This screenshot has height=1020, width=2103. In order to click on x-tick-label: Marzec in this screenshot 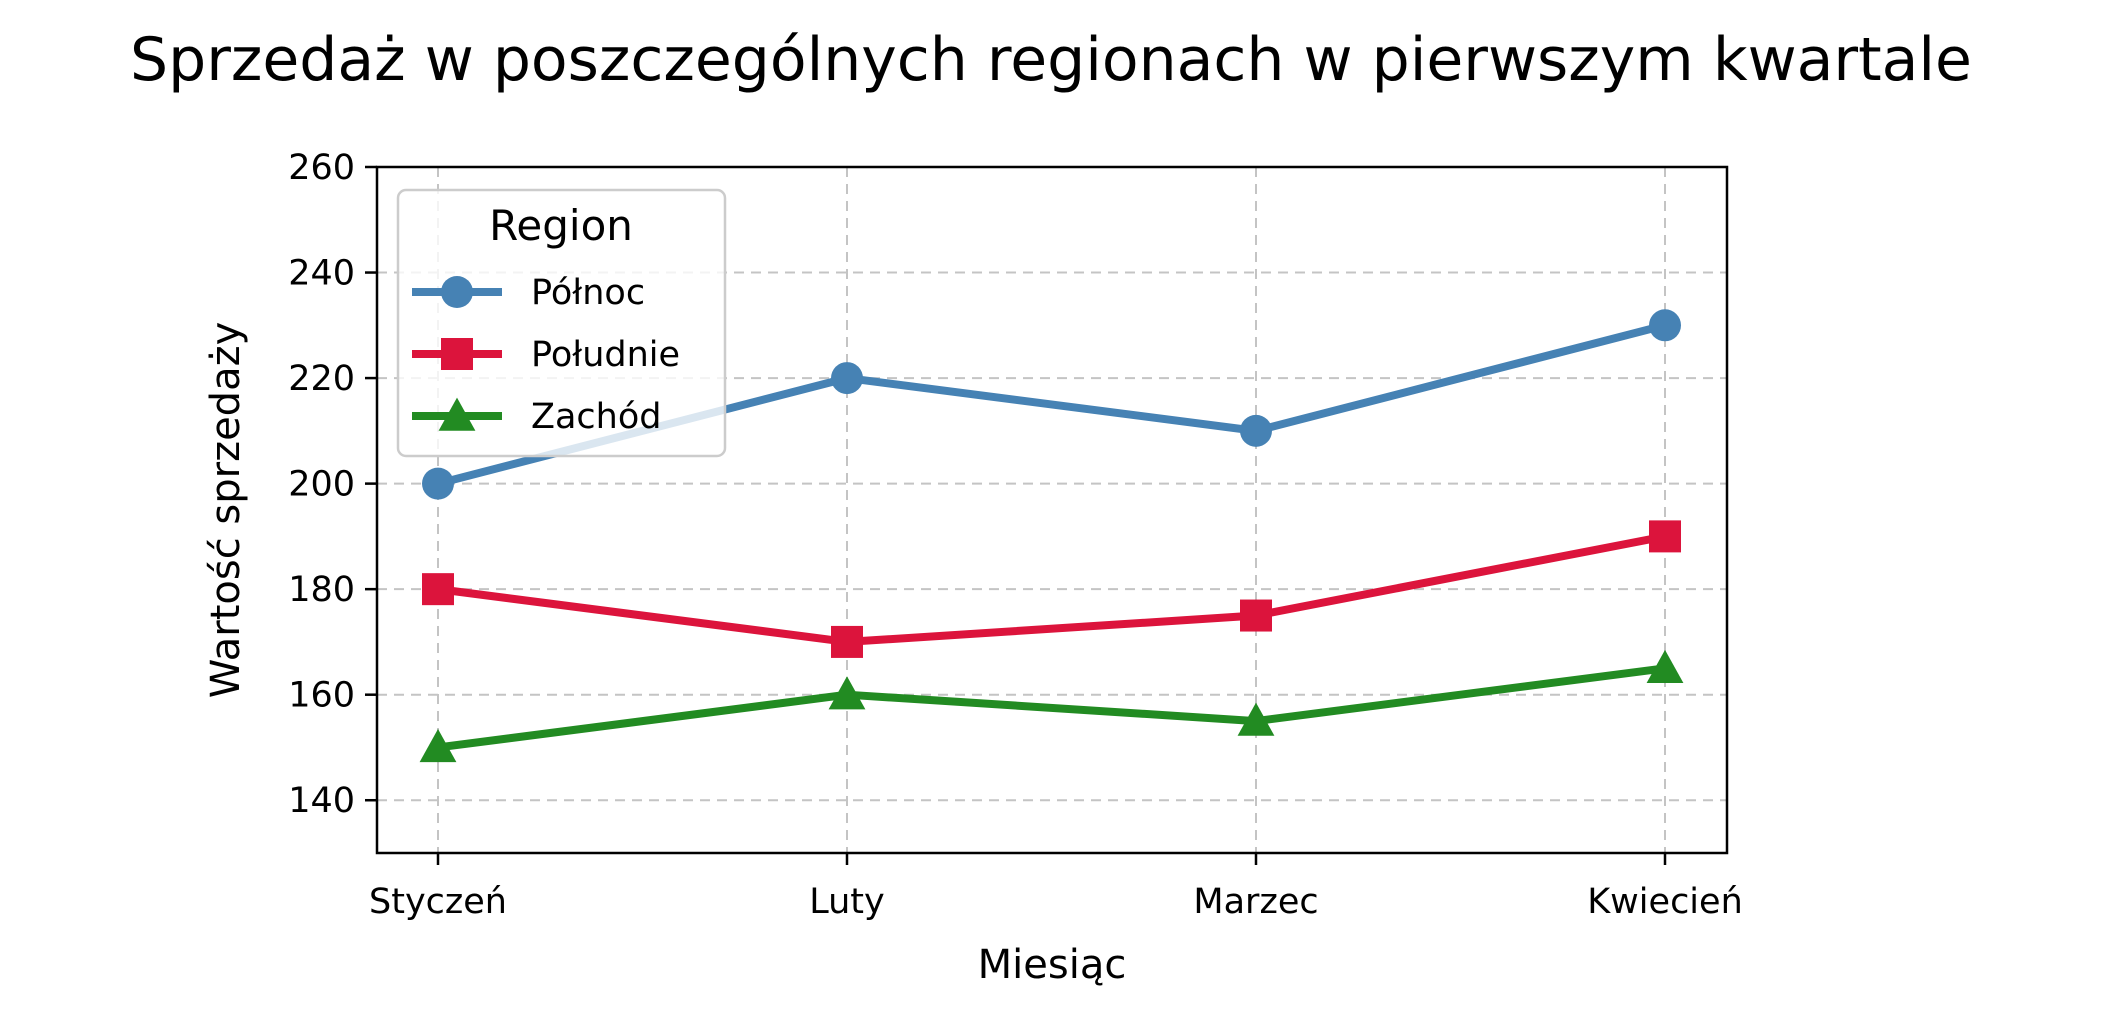, I will do `click(1255, 902)`.